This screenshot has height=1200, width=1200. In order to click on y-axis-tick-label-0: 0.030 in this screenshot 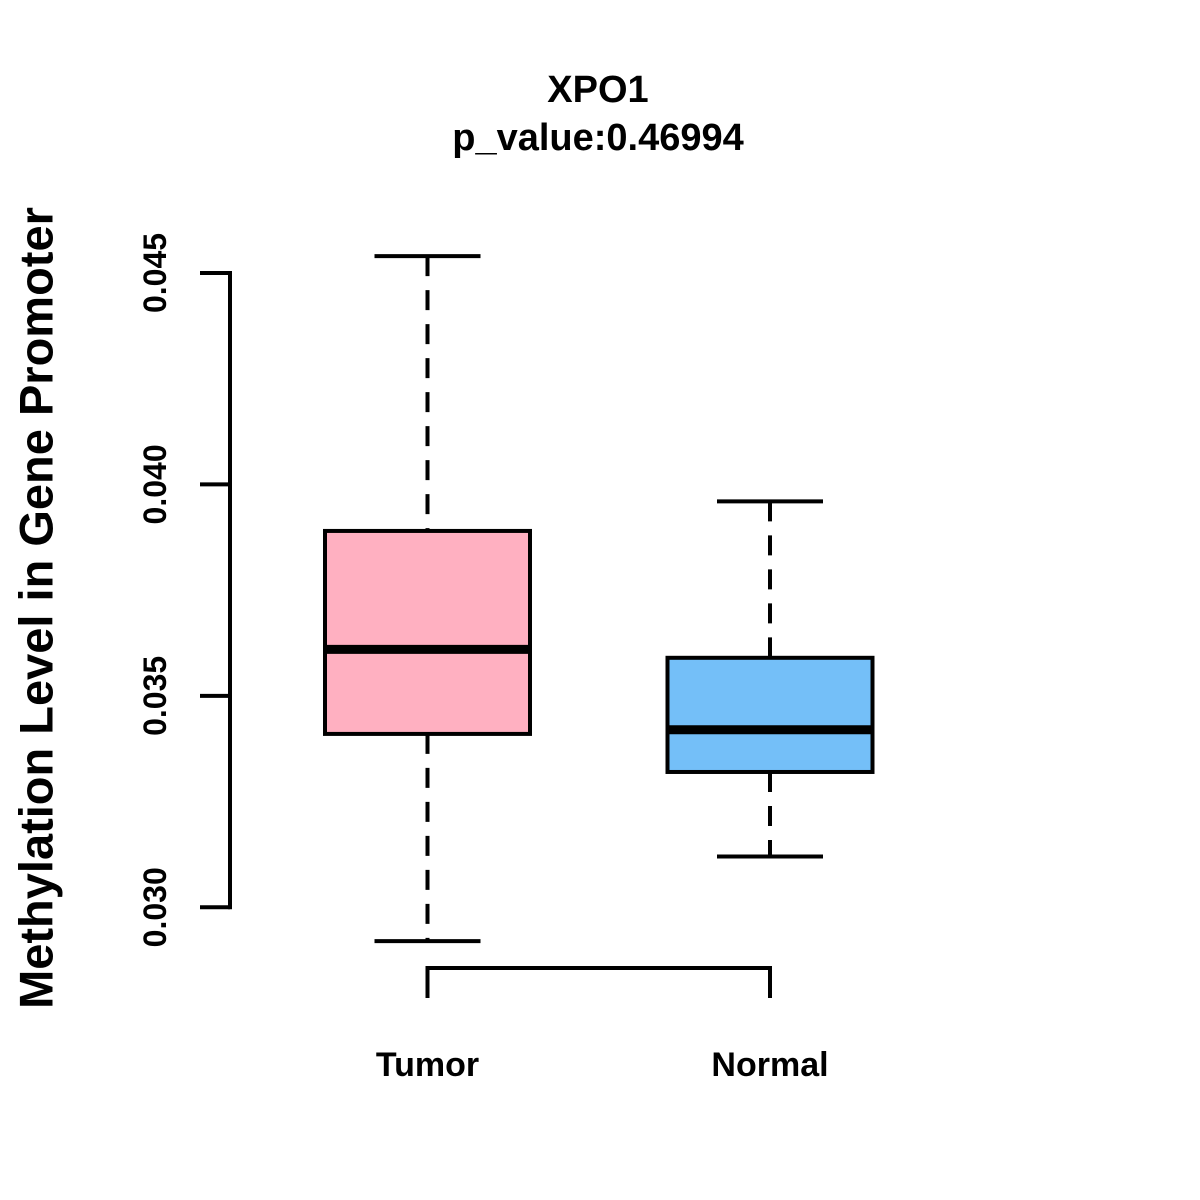, I will do `click(155, 907)`.